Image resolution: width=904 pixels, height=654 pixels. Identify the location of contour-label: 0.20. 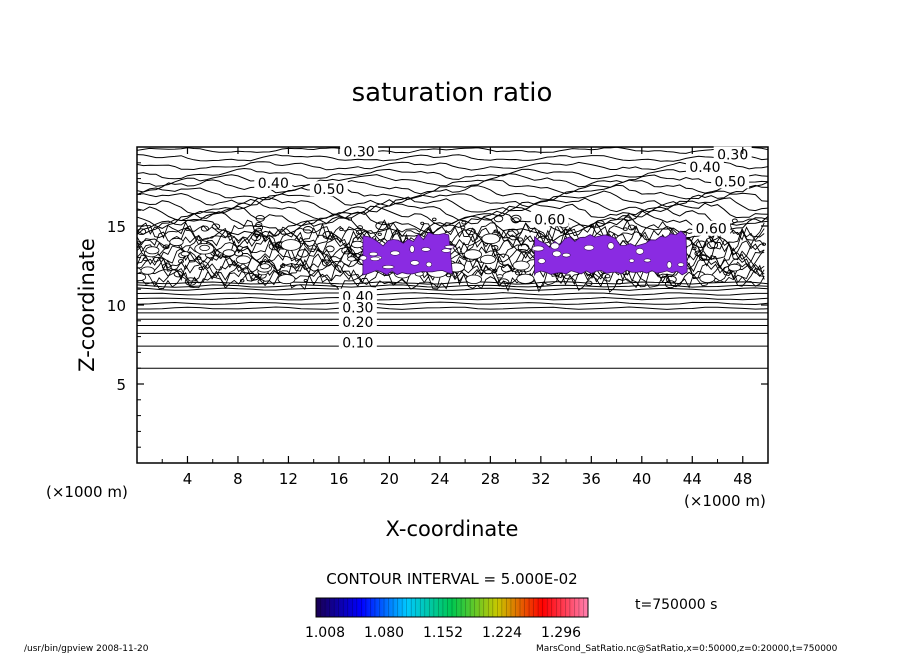
(357, 323).